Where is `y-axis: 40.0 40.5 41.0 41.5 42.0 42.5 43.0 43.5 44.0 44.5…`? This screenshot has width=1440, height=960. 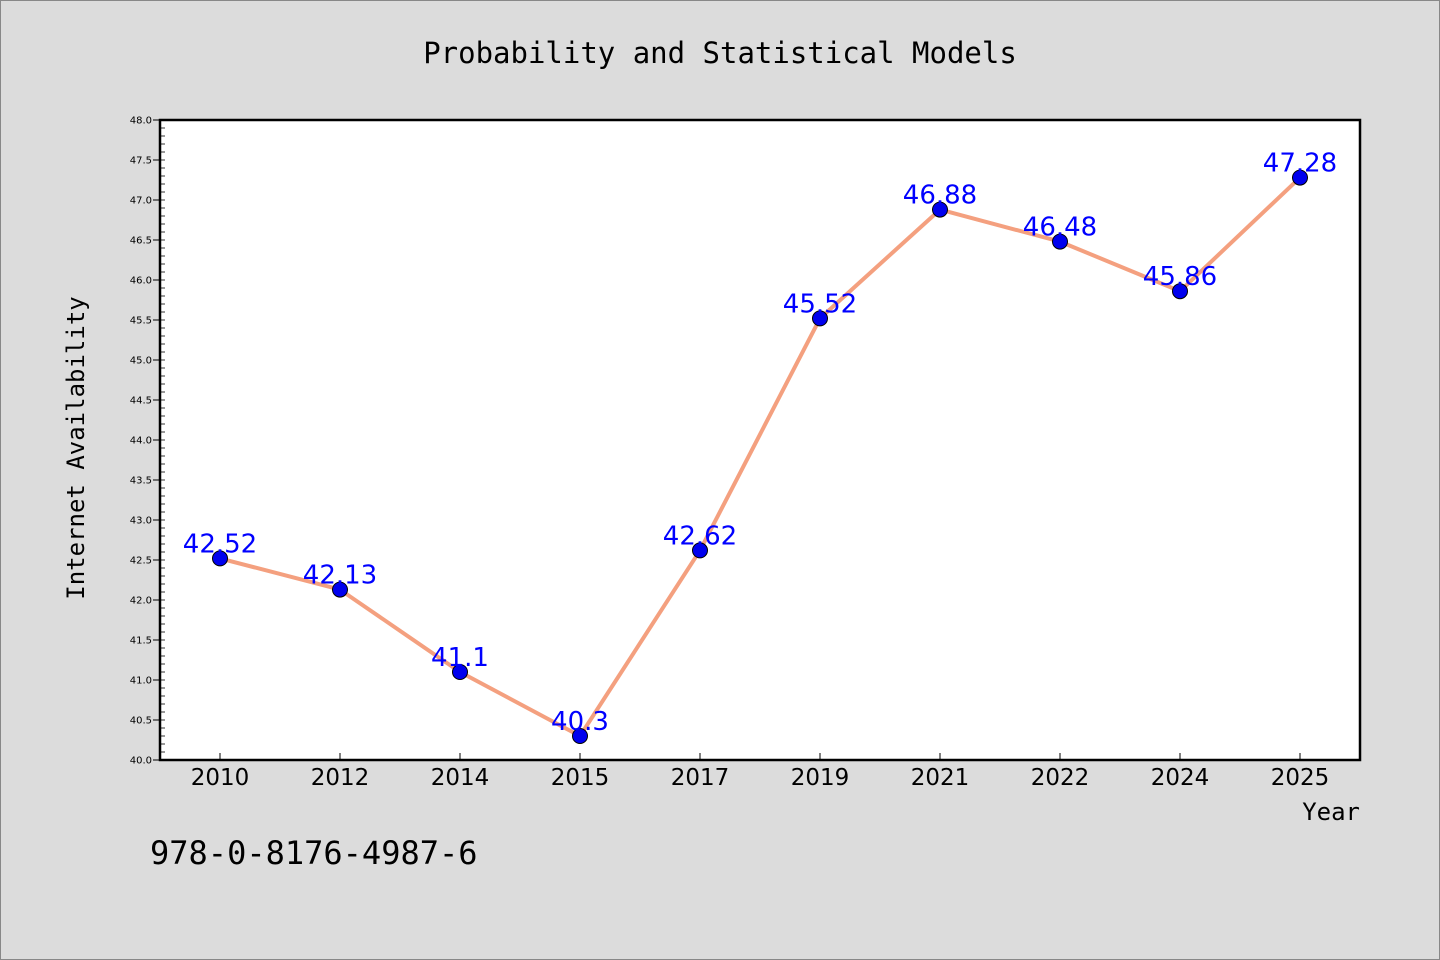
y-axis: 40.0 40.5 41.0 41.5 42.0 42.5 43.0 43.5 44.0 44.5… is located at coordinates (147, 441).